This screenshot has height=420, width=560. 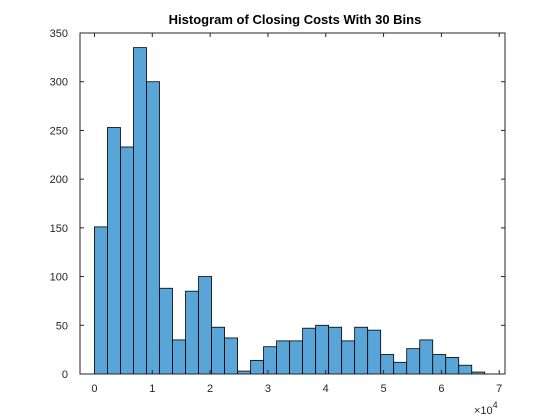 I want to click on chart-title: Histogram of Closing Costs With 30 Bins, so click(x=295, y=19).